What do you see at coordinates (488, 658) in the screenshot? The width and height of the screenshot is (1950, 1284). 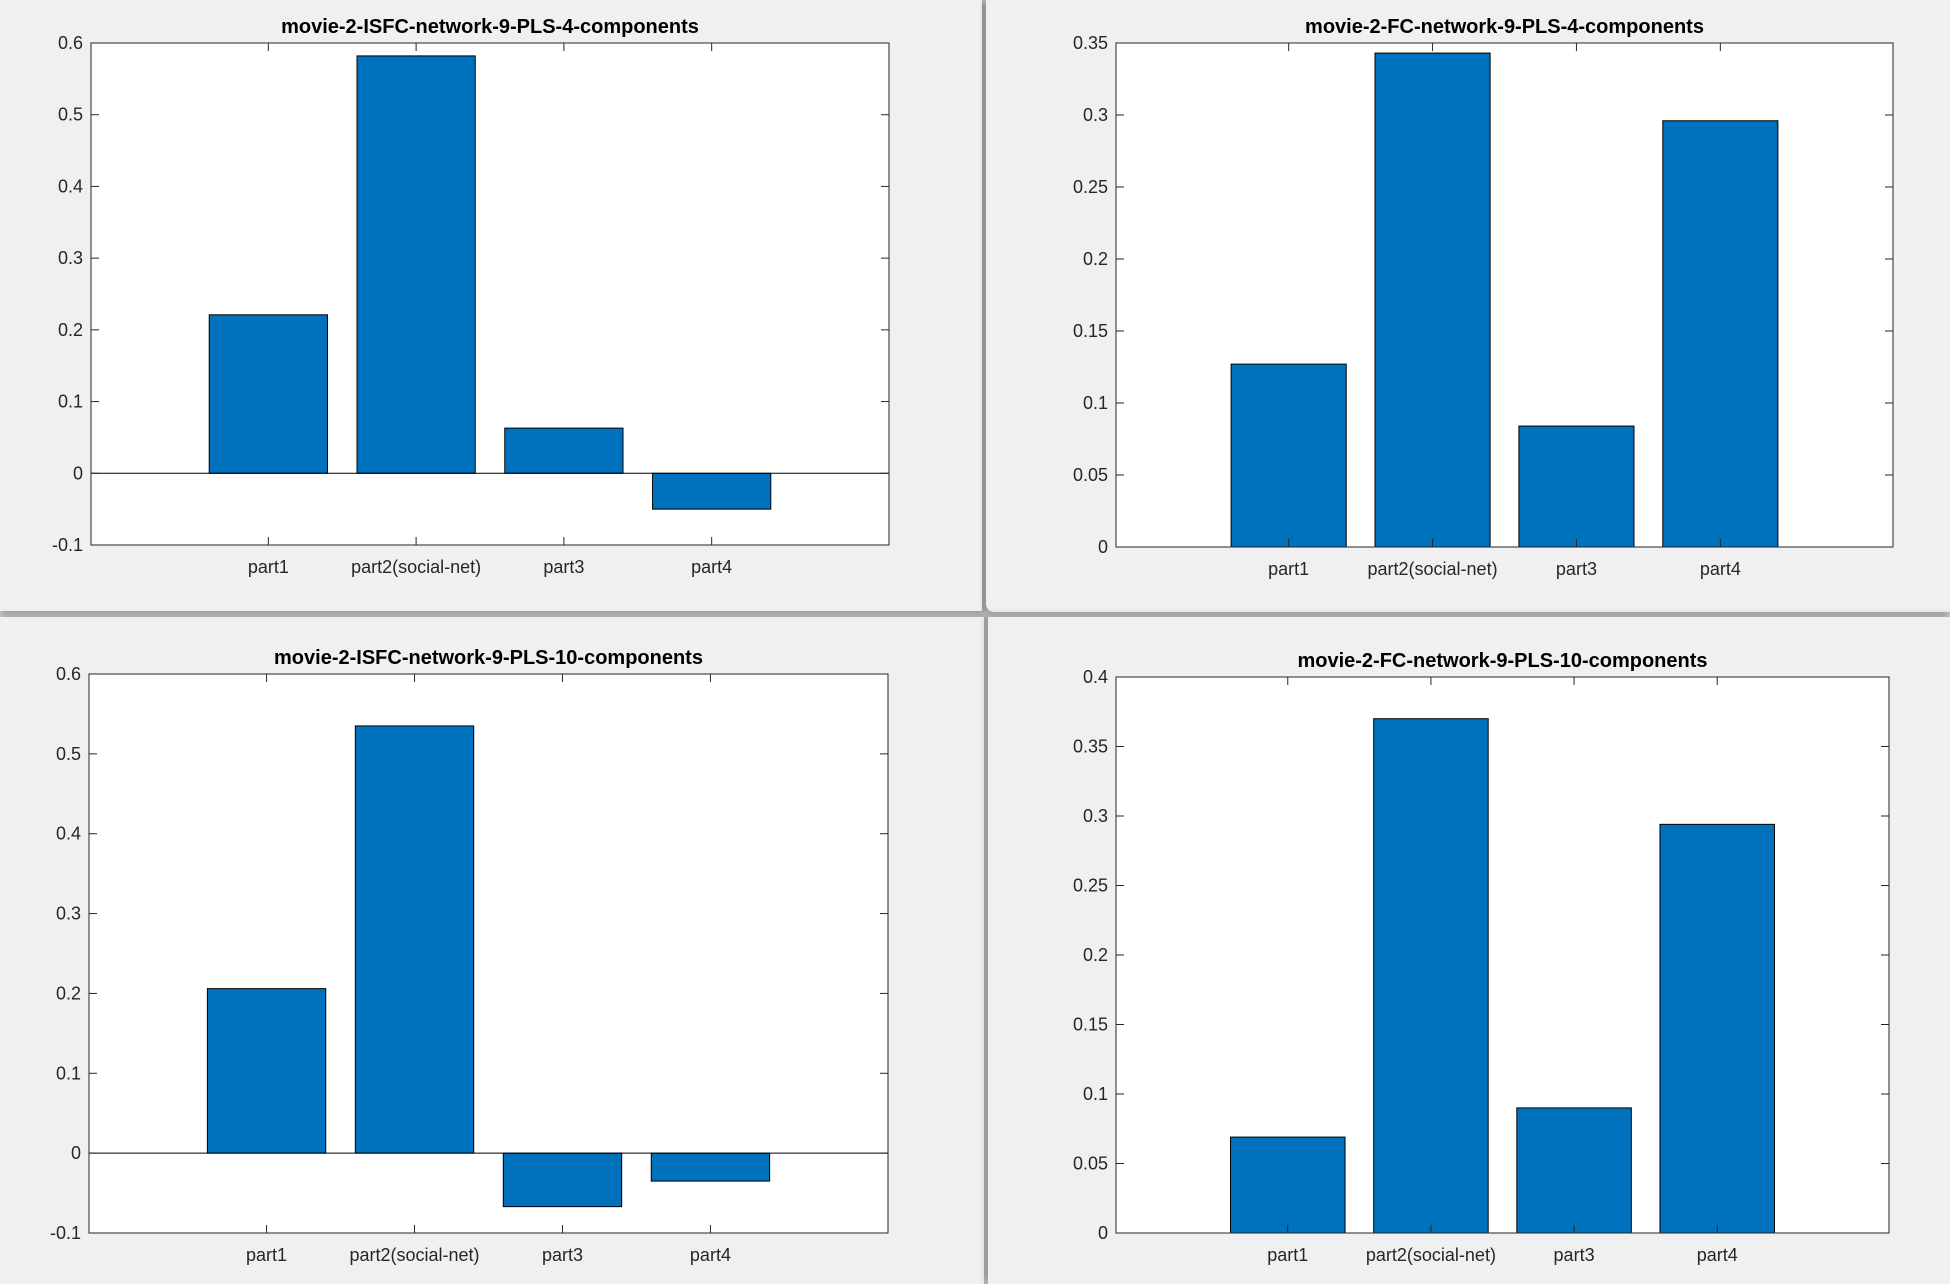 I see `chart-title: movie-2-ISFC-network-9-PLS-10-components` at bounding box center [488, 658].